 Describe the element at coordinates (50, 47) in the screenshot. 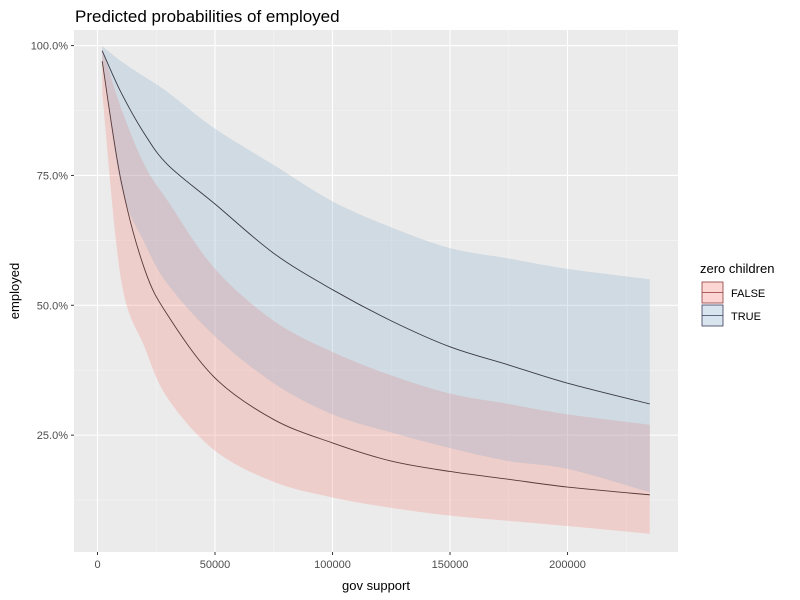

I see `y-tick-label: 100.0%` at that location.